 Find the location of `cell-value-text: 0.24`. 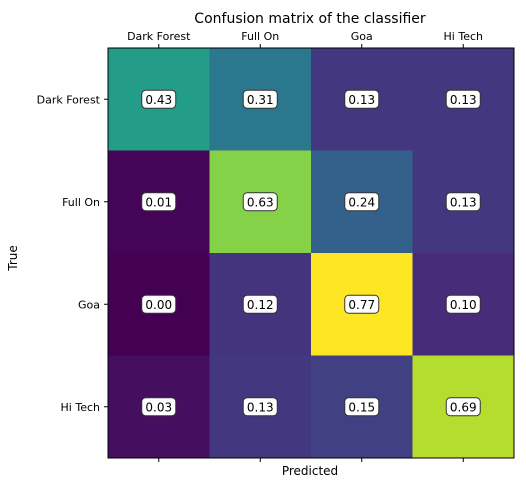

cell-value-text: 0.24 is located at coordinates (361, 202).